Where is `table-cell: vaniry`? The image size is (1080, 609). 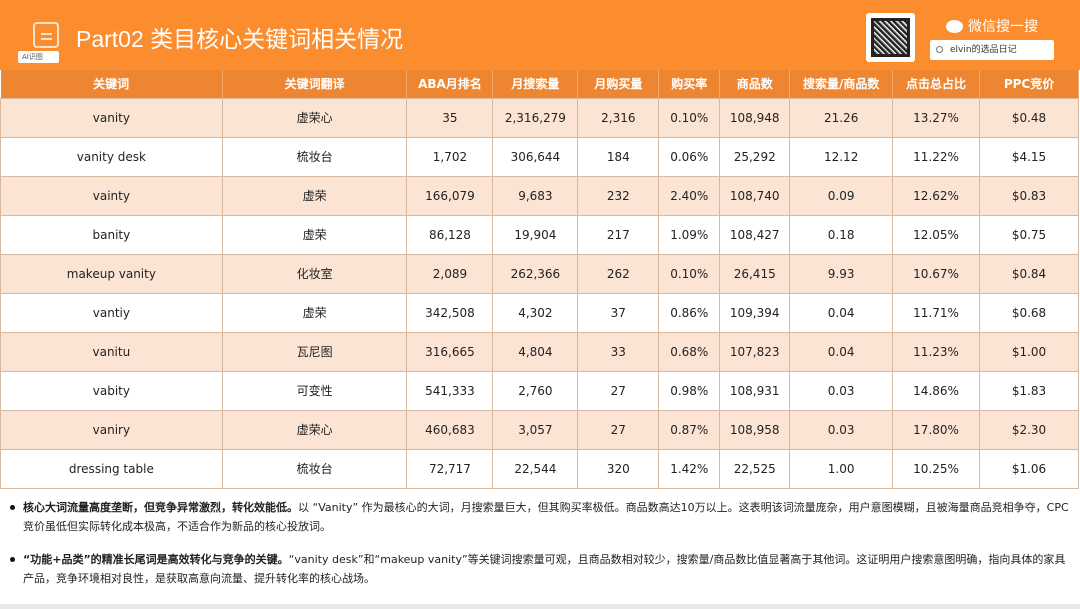 table-cell: vaniry is located at coordinates (111, 429).